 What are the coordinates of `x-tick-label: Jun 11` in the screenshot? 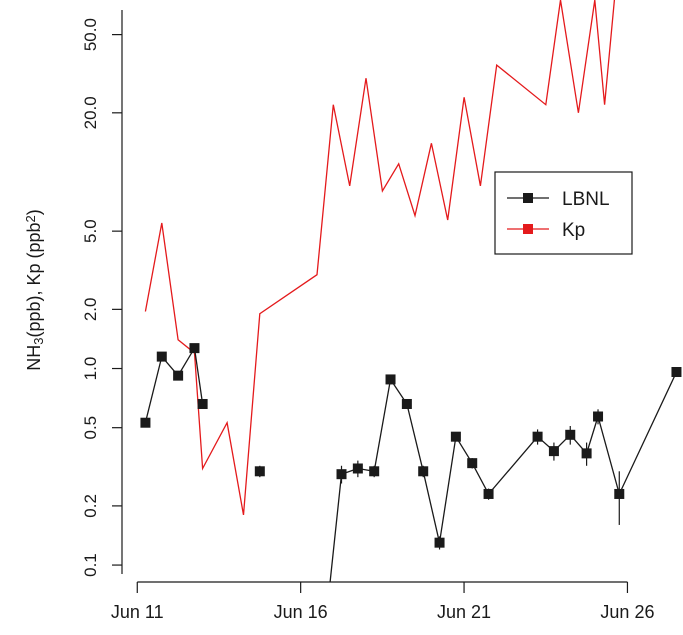 It's located at (137, 612).